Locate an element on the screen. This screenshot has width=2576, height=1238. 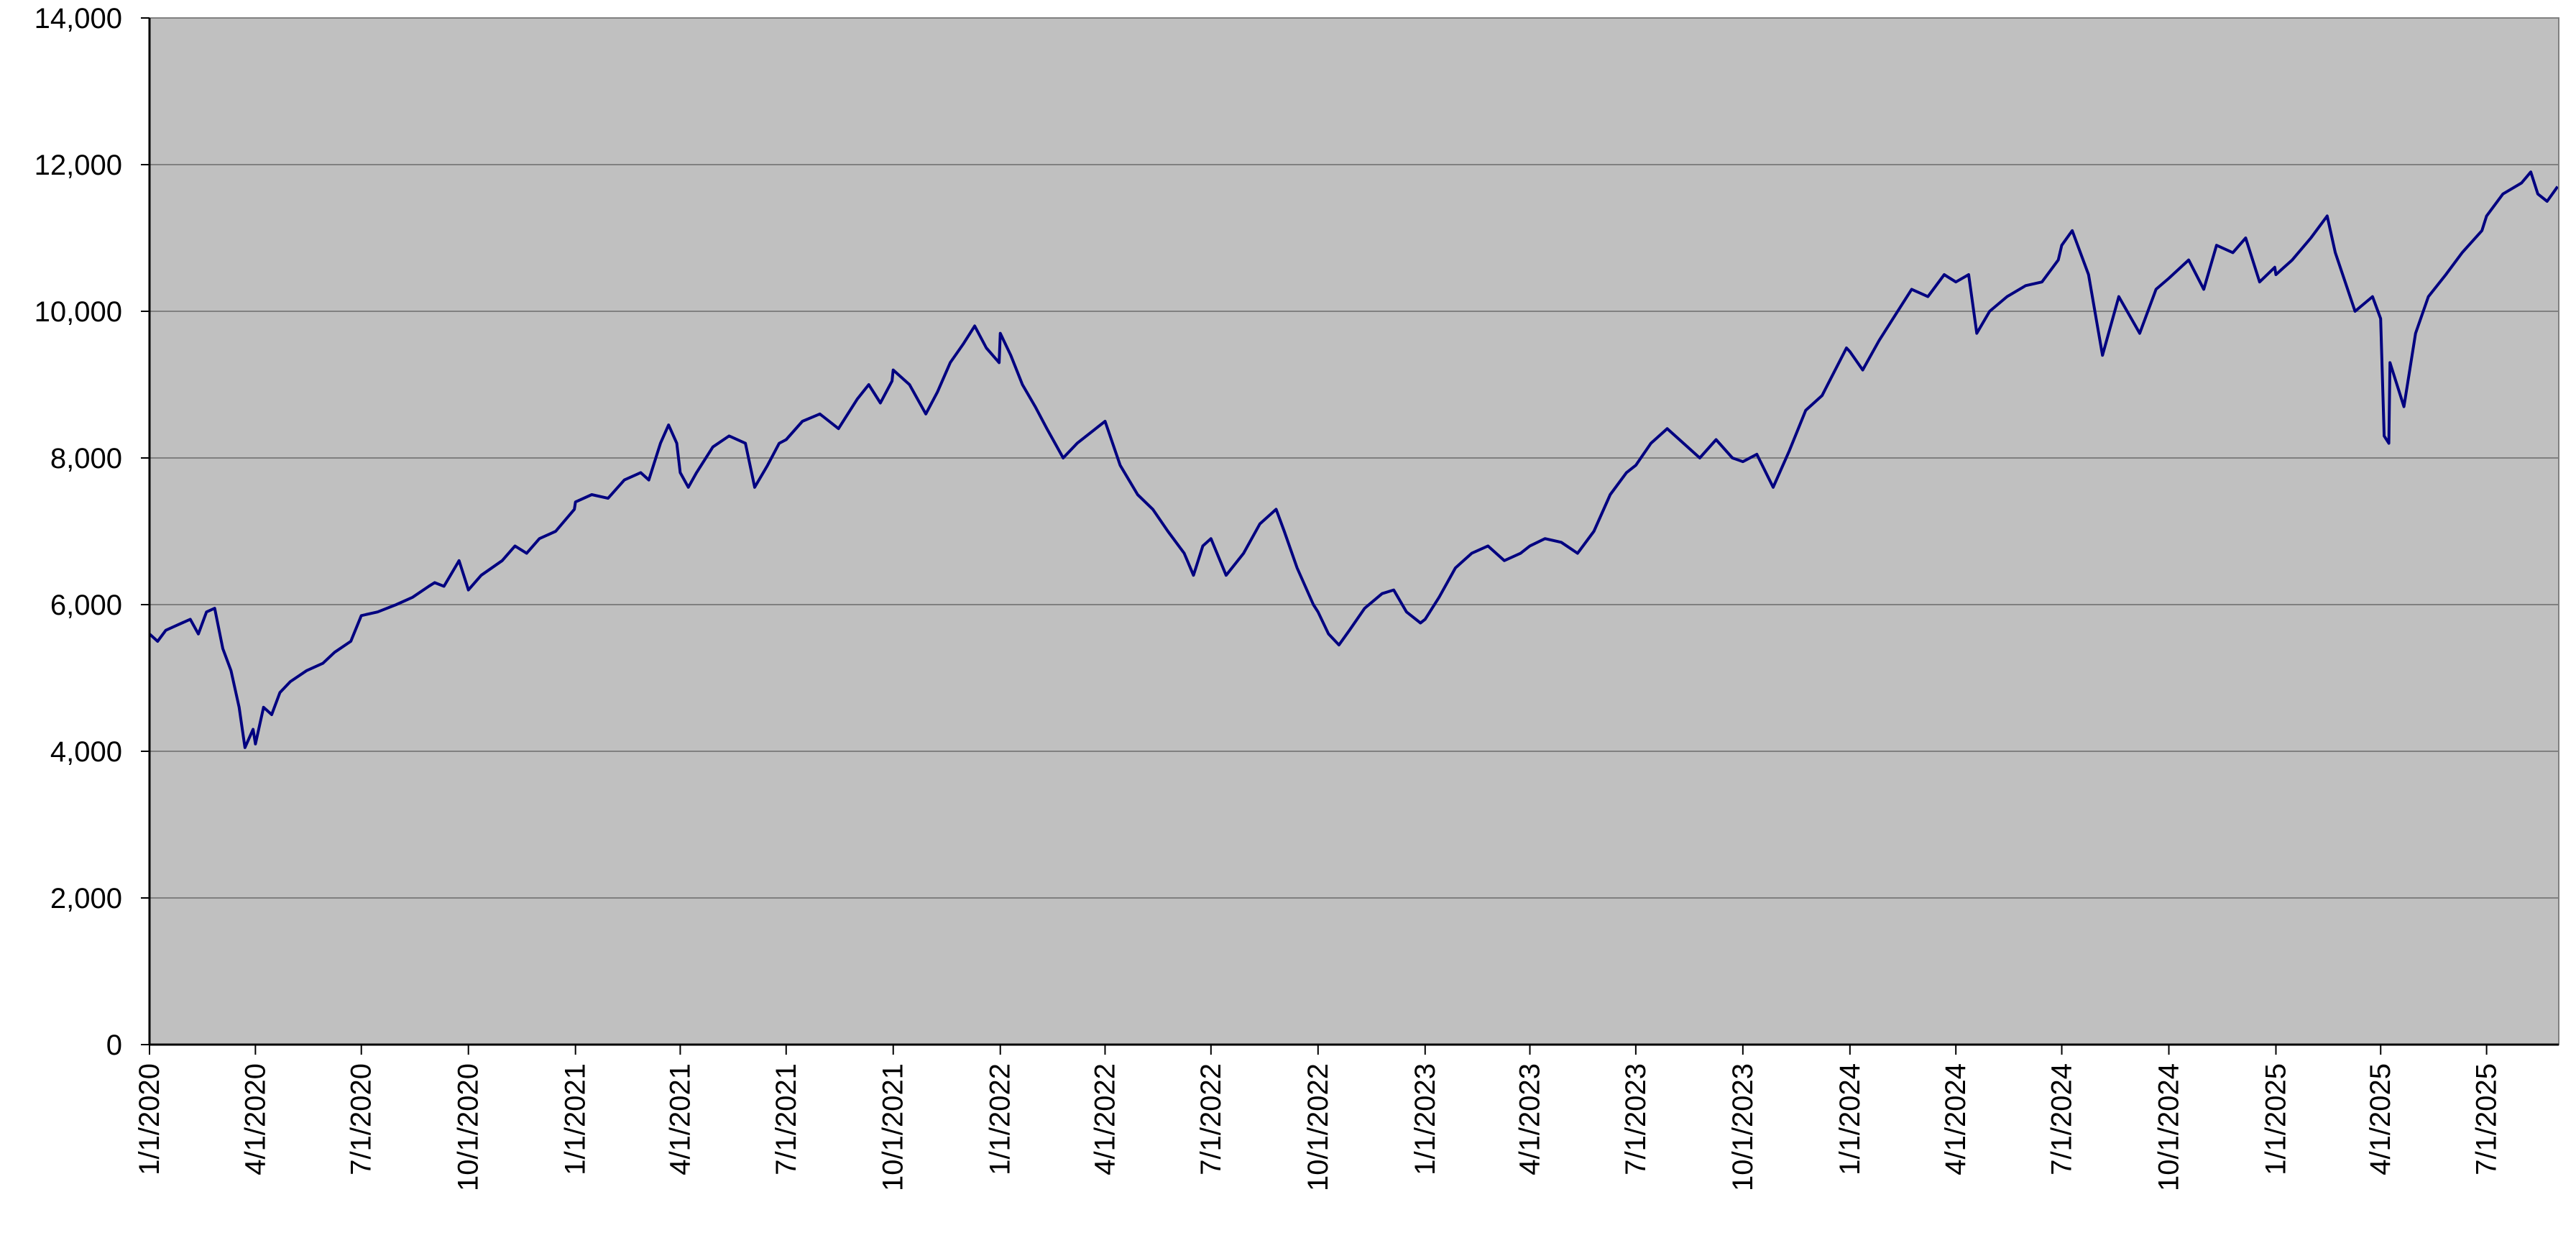
x-tick-label: 10/1/2023 is located at coordinates (1743, 1127).